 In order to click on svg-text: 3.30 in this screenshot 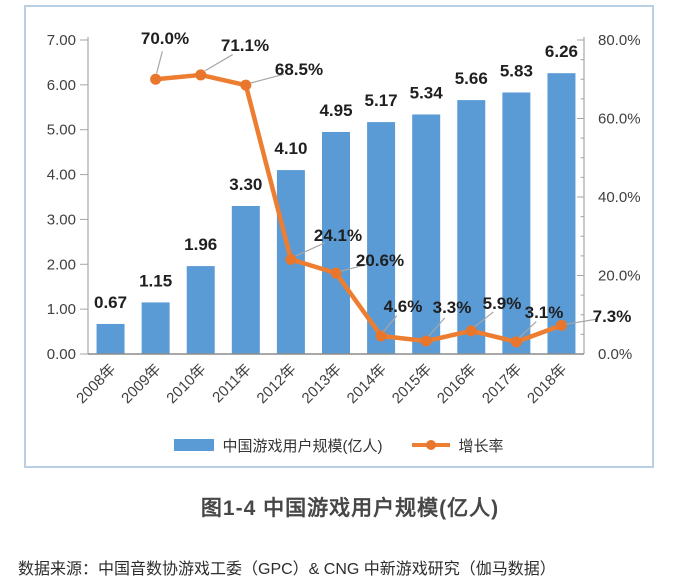, I will do `click(245, 184)`.